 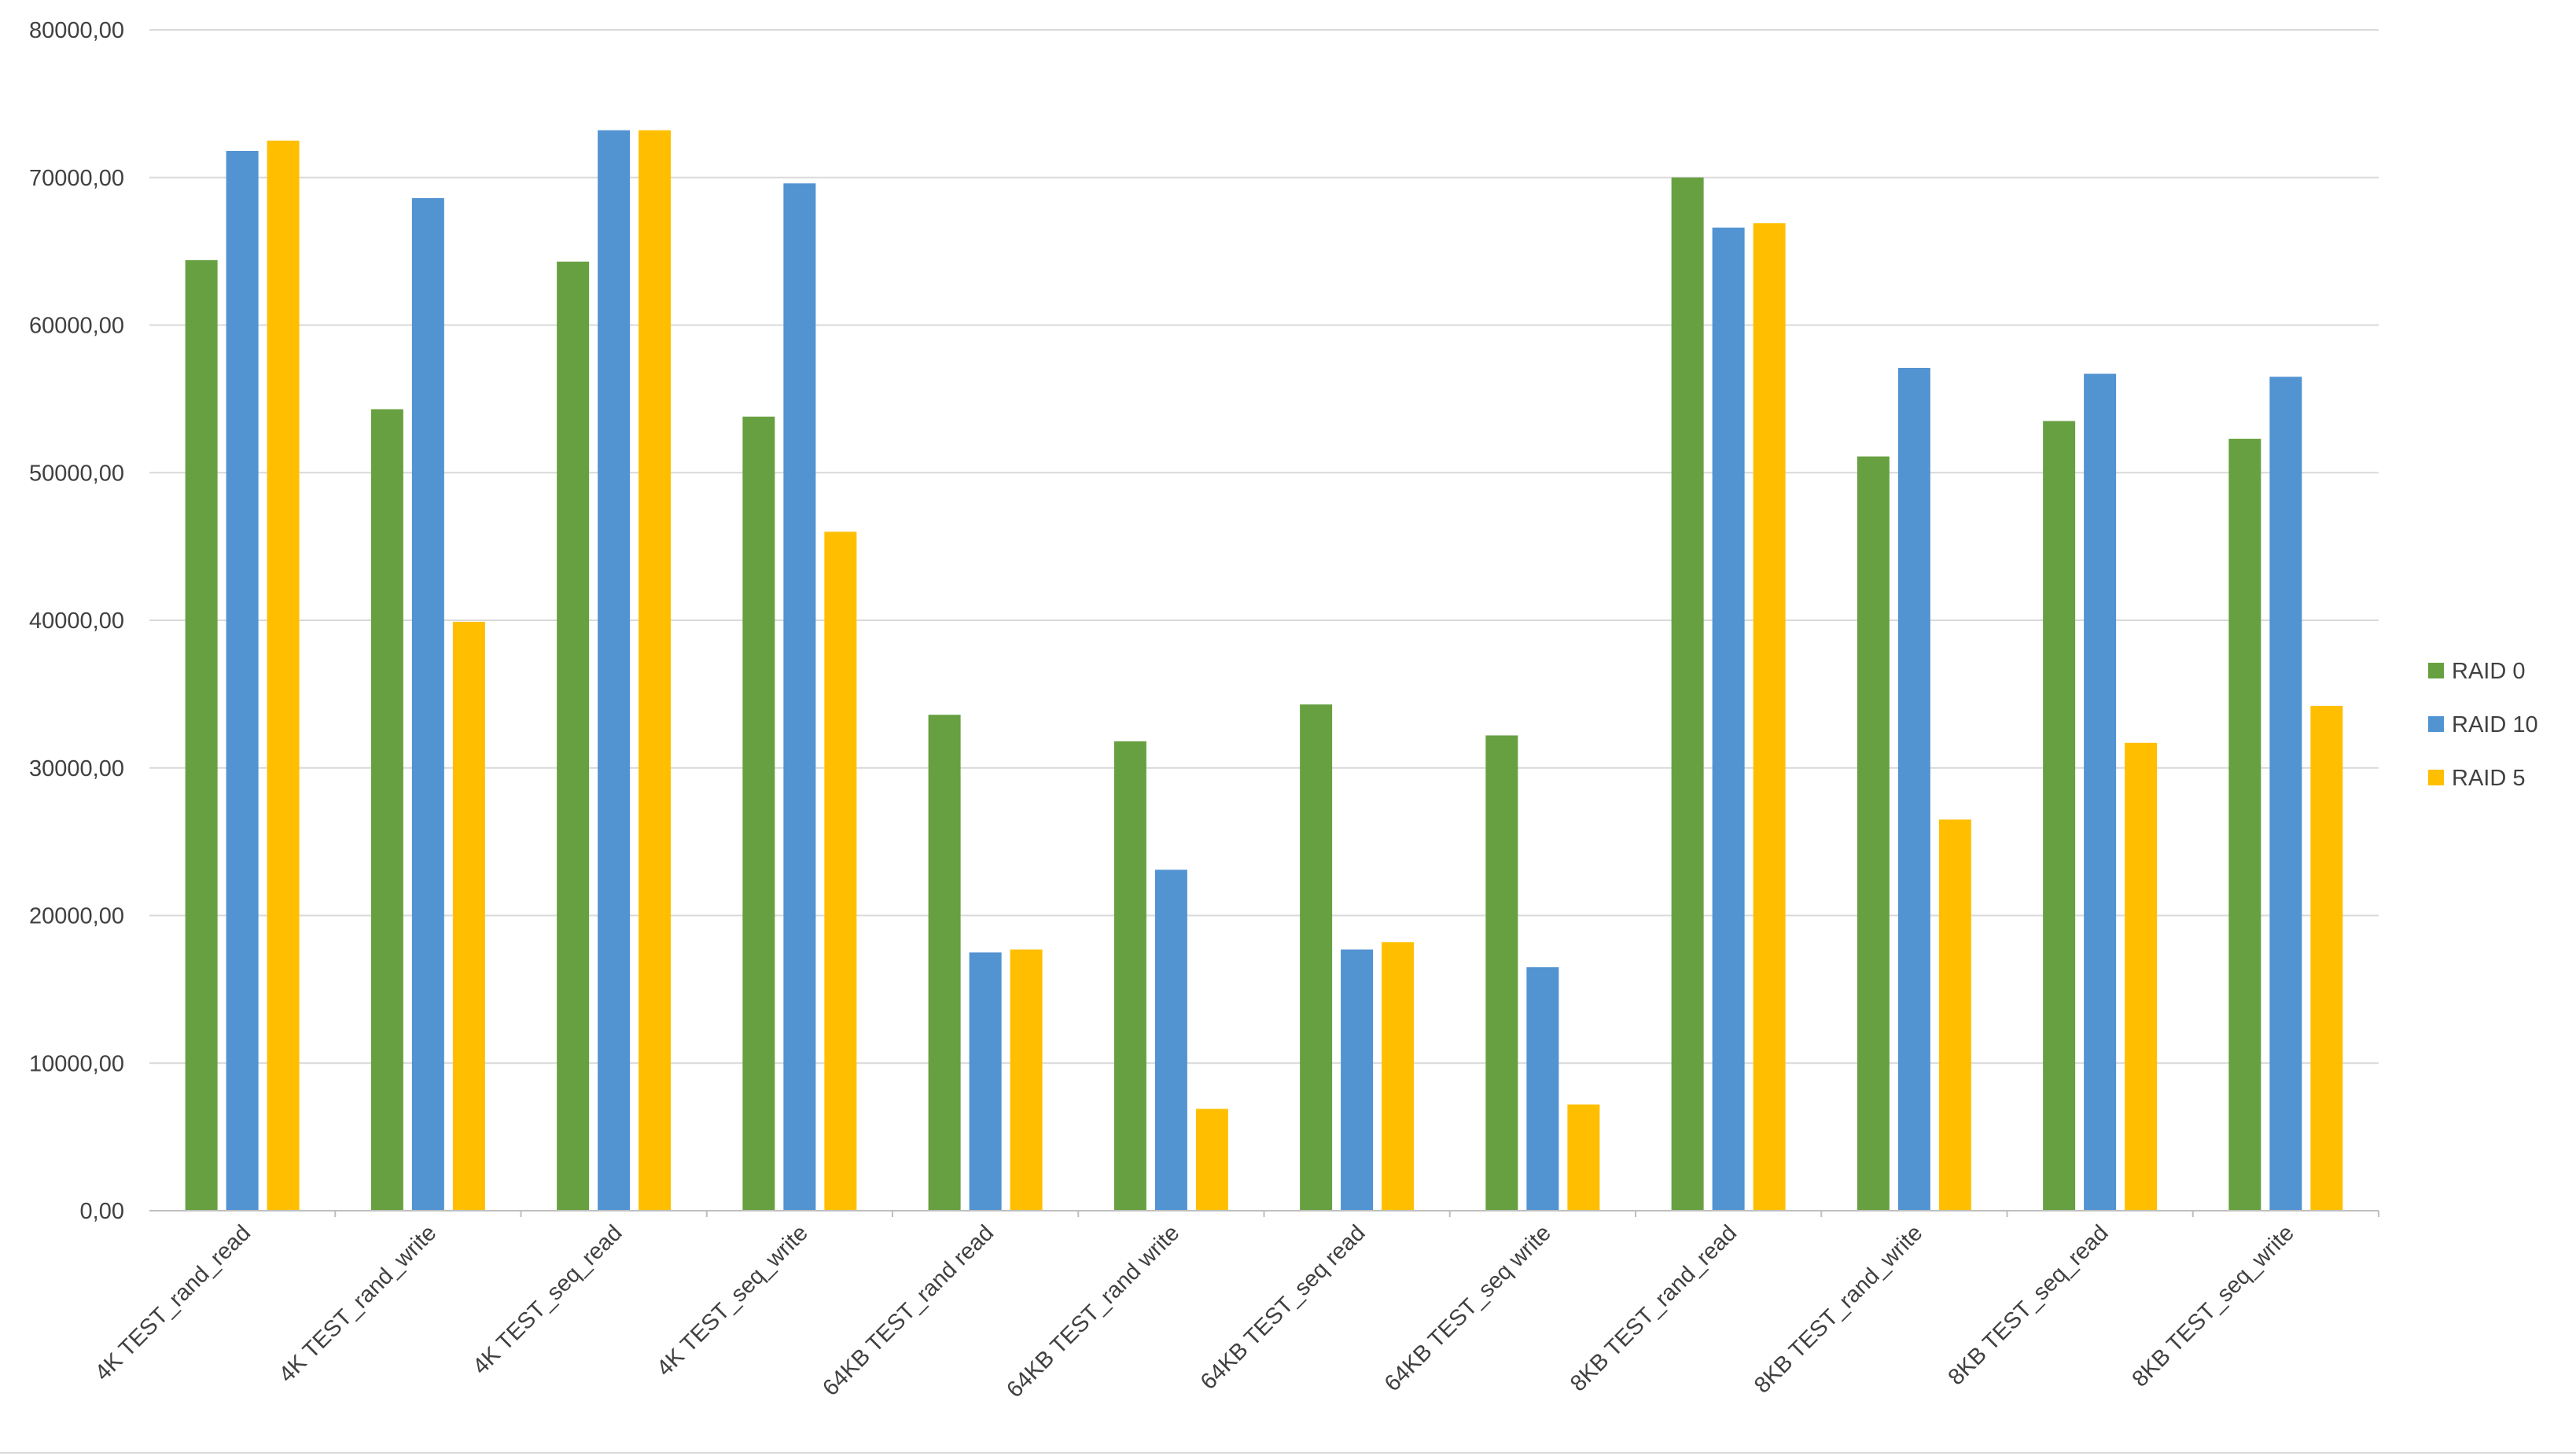 I want to click on x-category-label: 8KB TEST_seq_read, so click(x=2029, y=1305).